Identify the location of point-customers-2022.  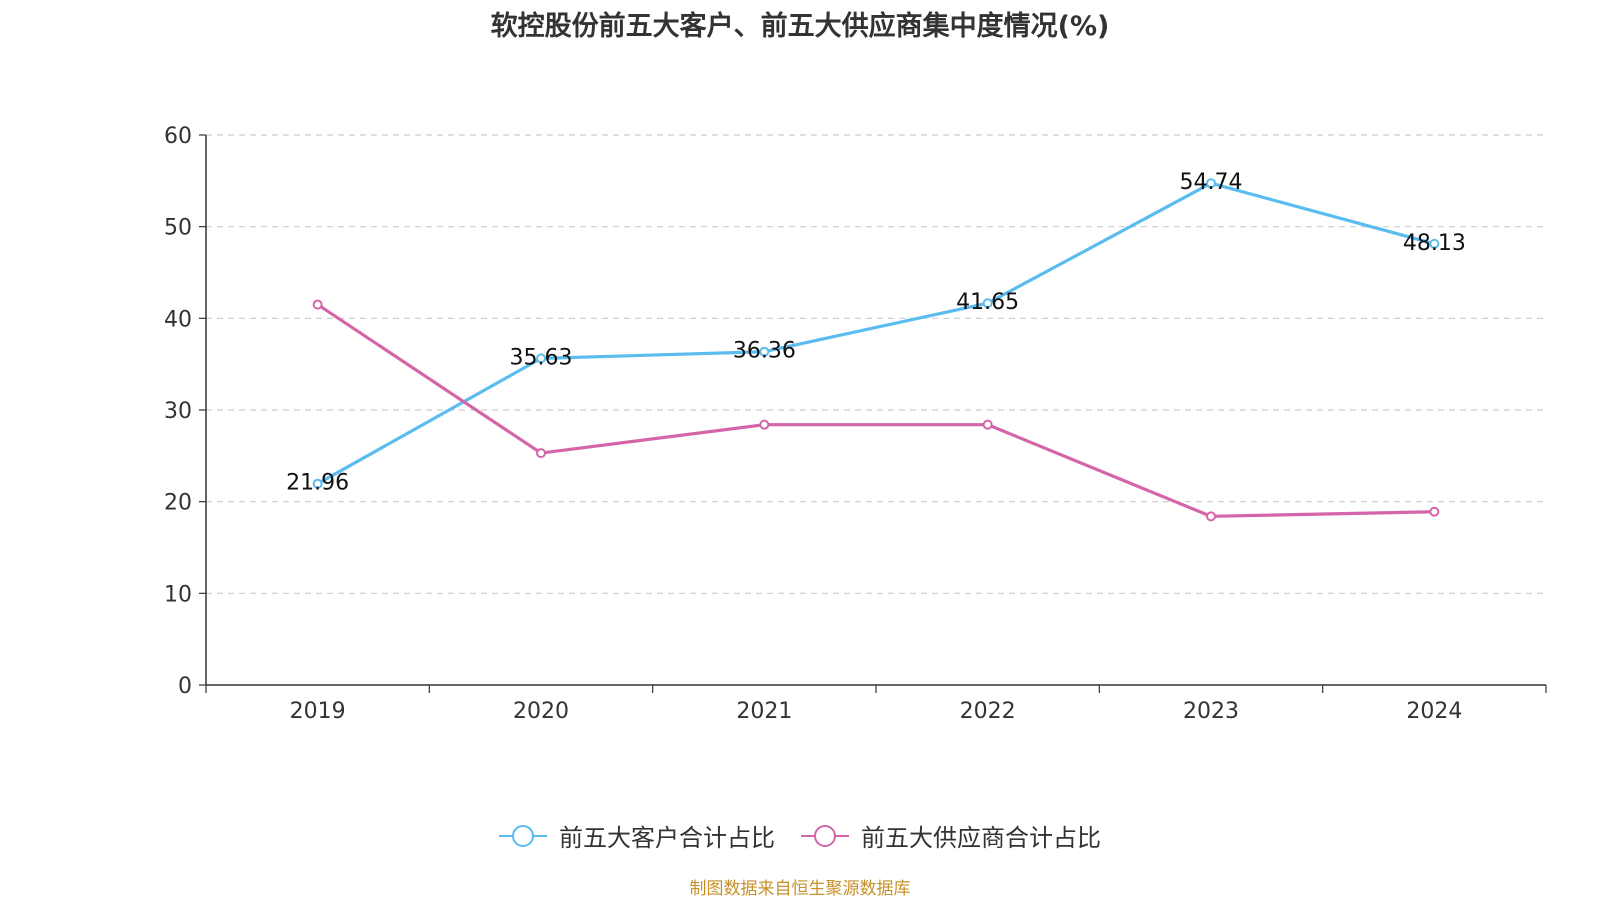
(987, 303).